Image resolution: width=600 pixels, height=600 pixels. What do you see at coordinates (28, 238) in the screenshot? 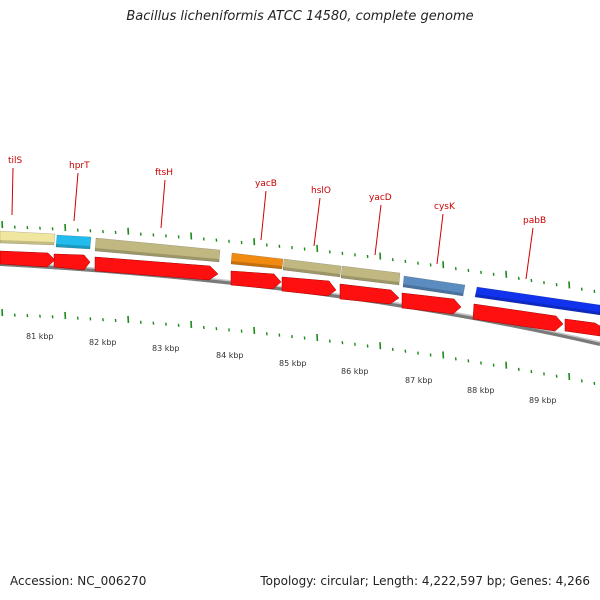
I see `tilS-bar` at bounding box center [28, 238].